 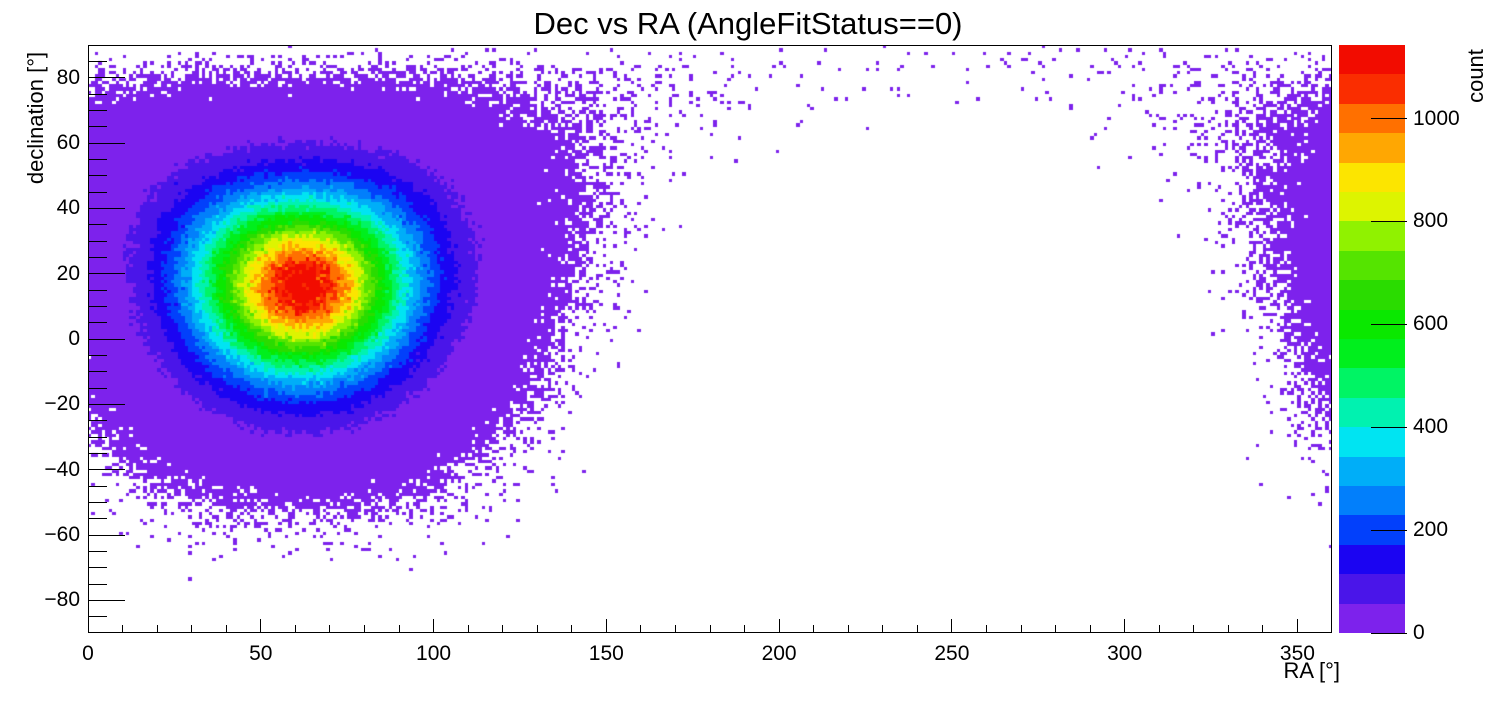 I want to click on y-tick-label: 20, so click(x=68, y=273).